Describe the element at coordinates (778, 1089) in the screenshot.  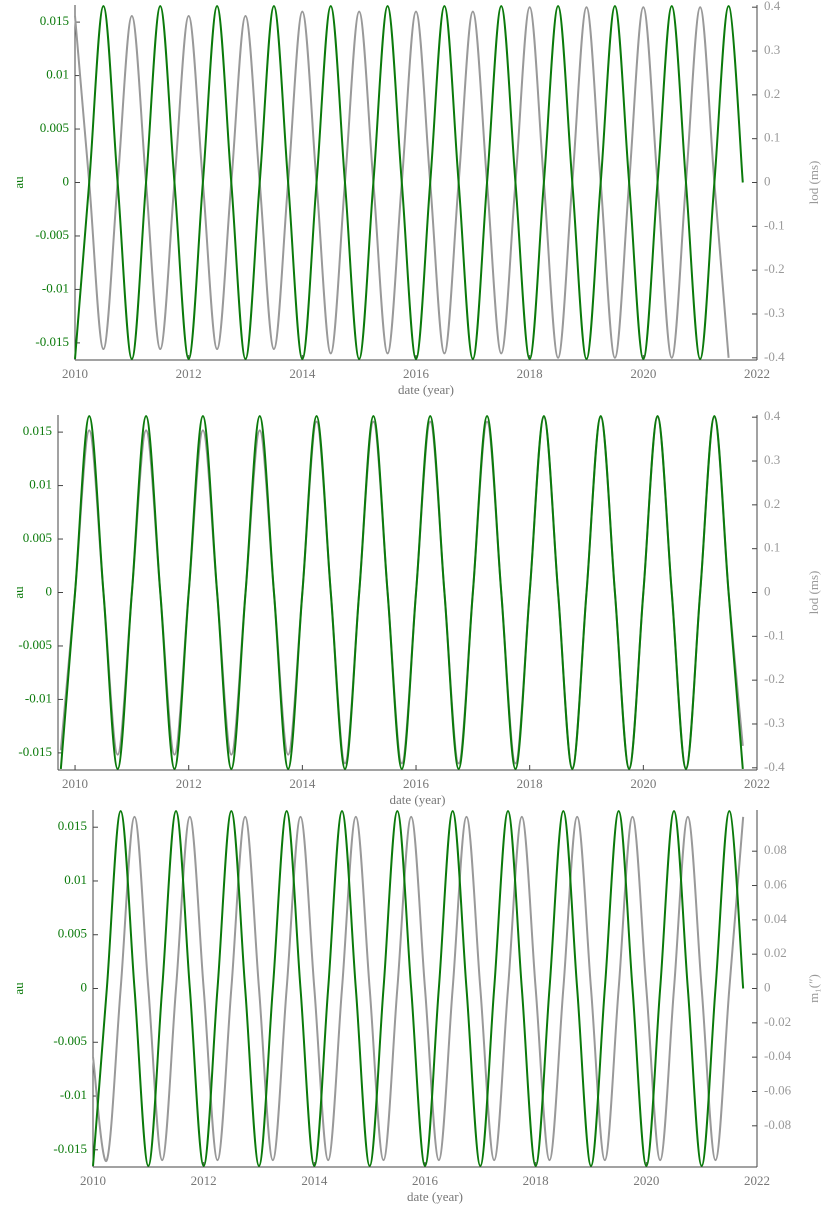
I see `y2-tick-label: -0.06` at that location.